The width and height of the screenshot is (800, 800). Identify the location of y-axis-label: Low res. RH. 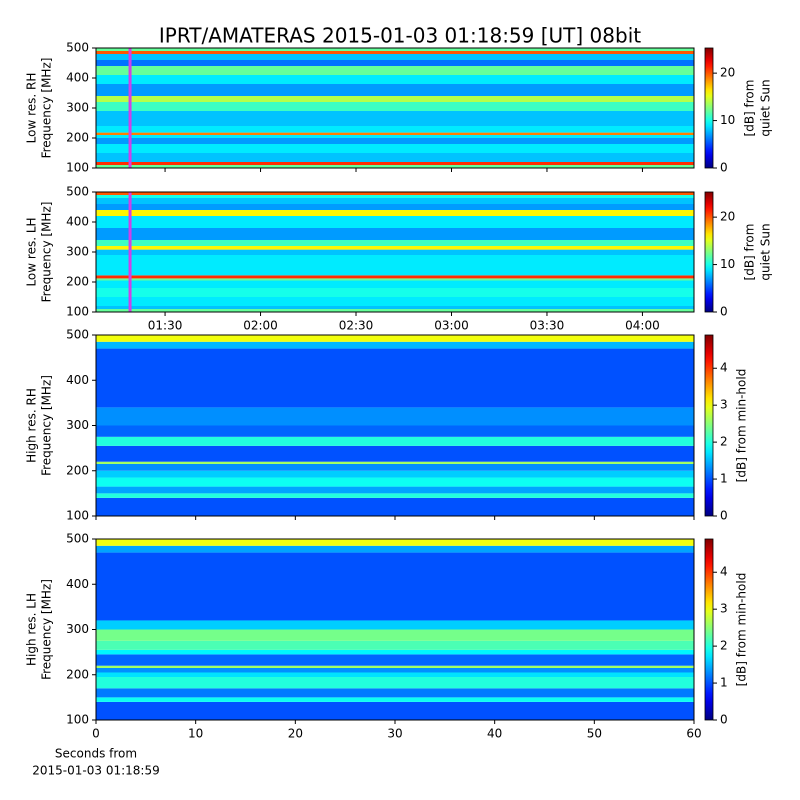
(32, 108).